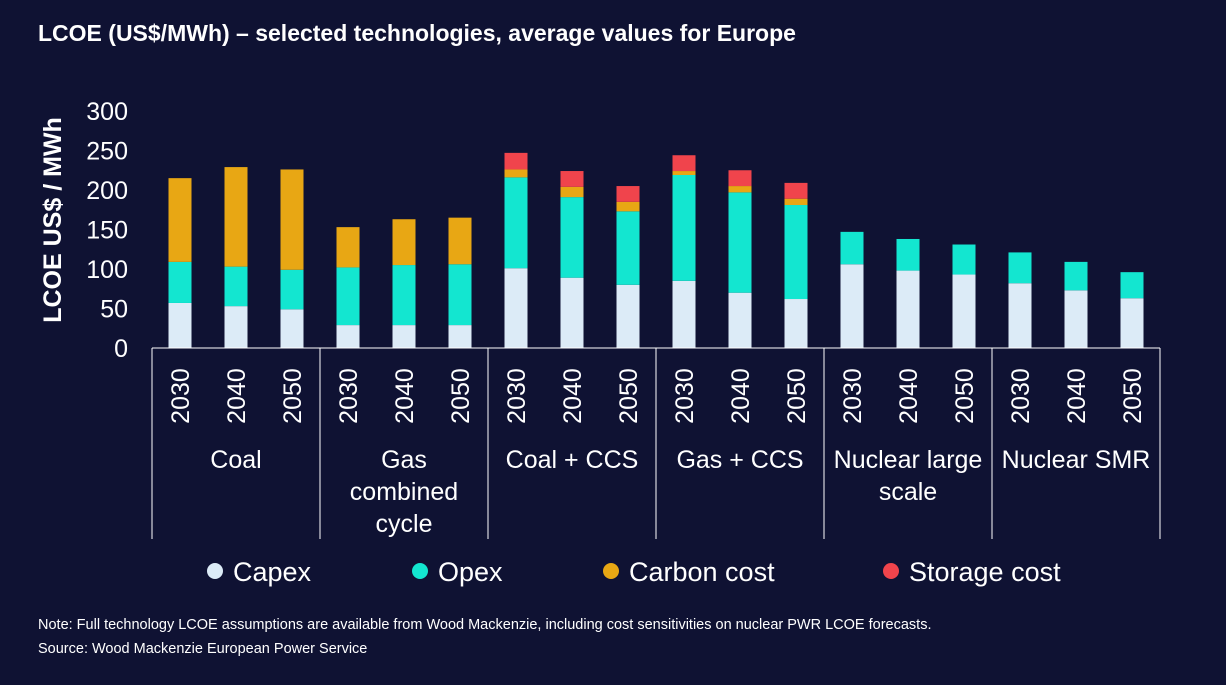  I want to click on y-tick-label: 200, so click(107, 191).